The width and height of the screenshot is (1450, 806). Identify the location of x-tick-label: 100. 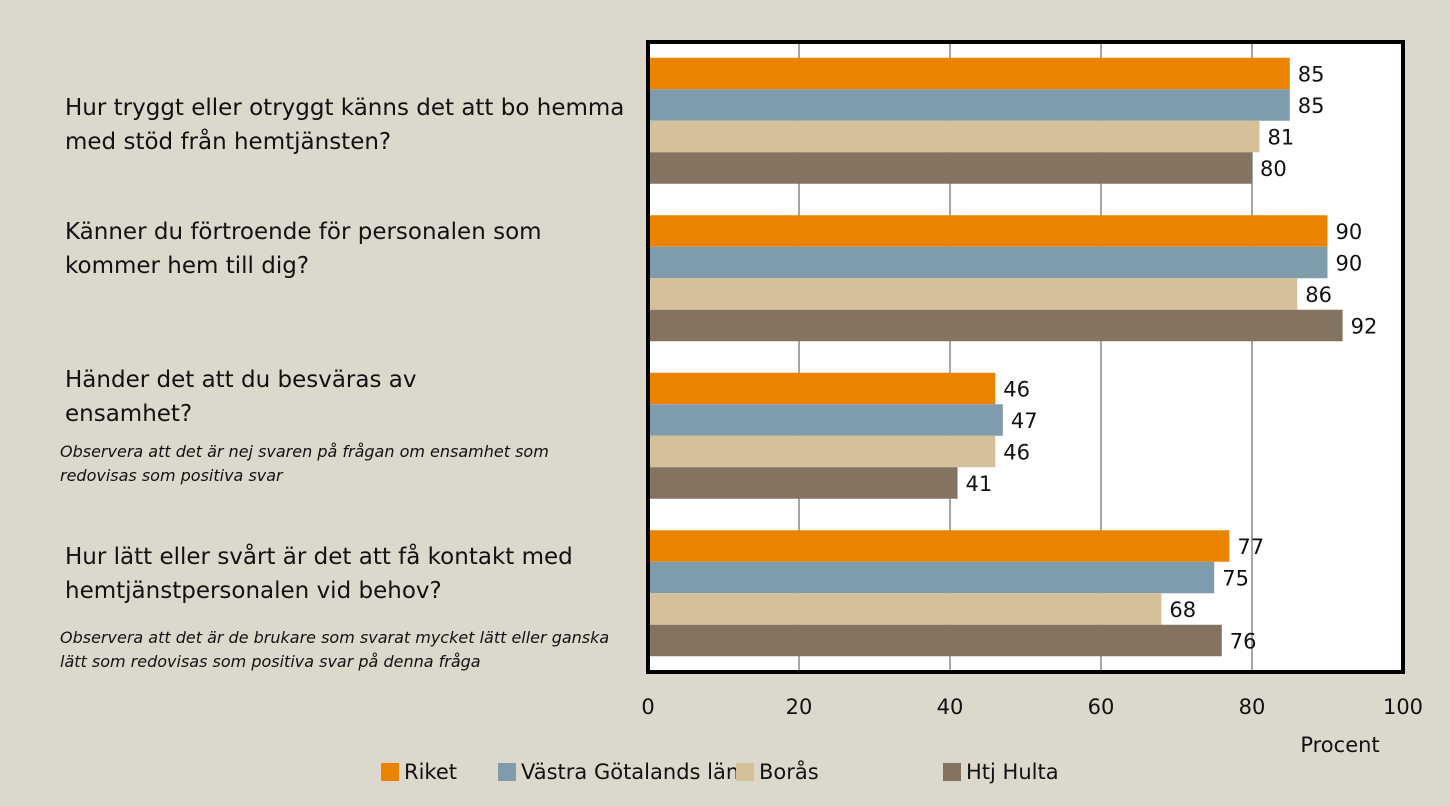
(1403, 707).